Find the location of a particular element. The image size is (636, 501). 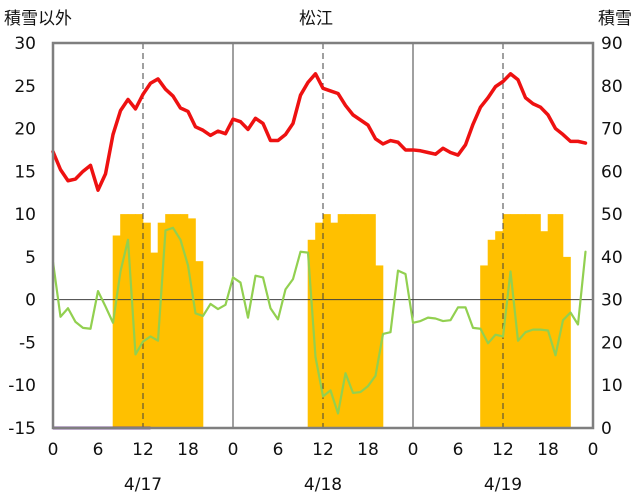

x-axis-ticks: 0 6 12 18 0 6 12 18 0 6 12 18 0 is located at coordinates (323, 450).